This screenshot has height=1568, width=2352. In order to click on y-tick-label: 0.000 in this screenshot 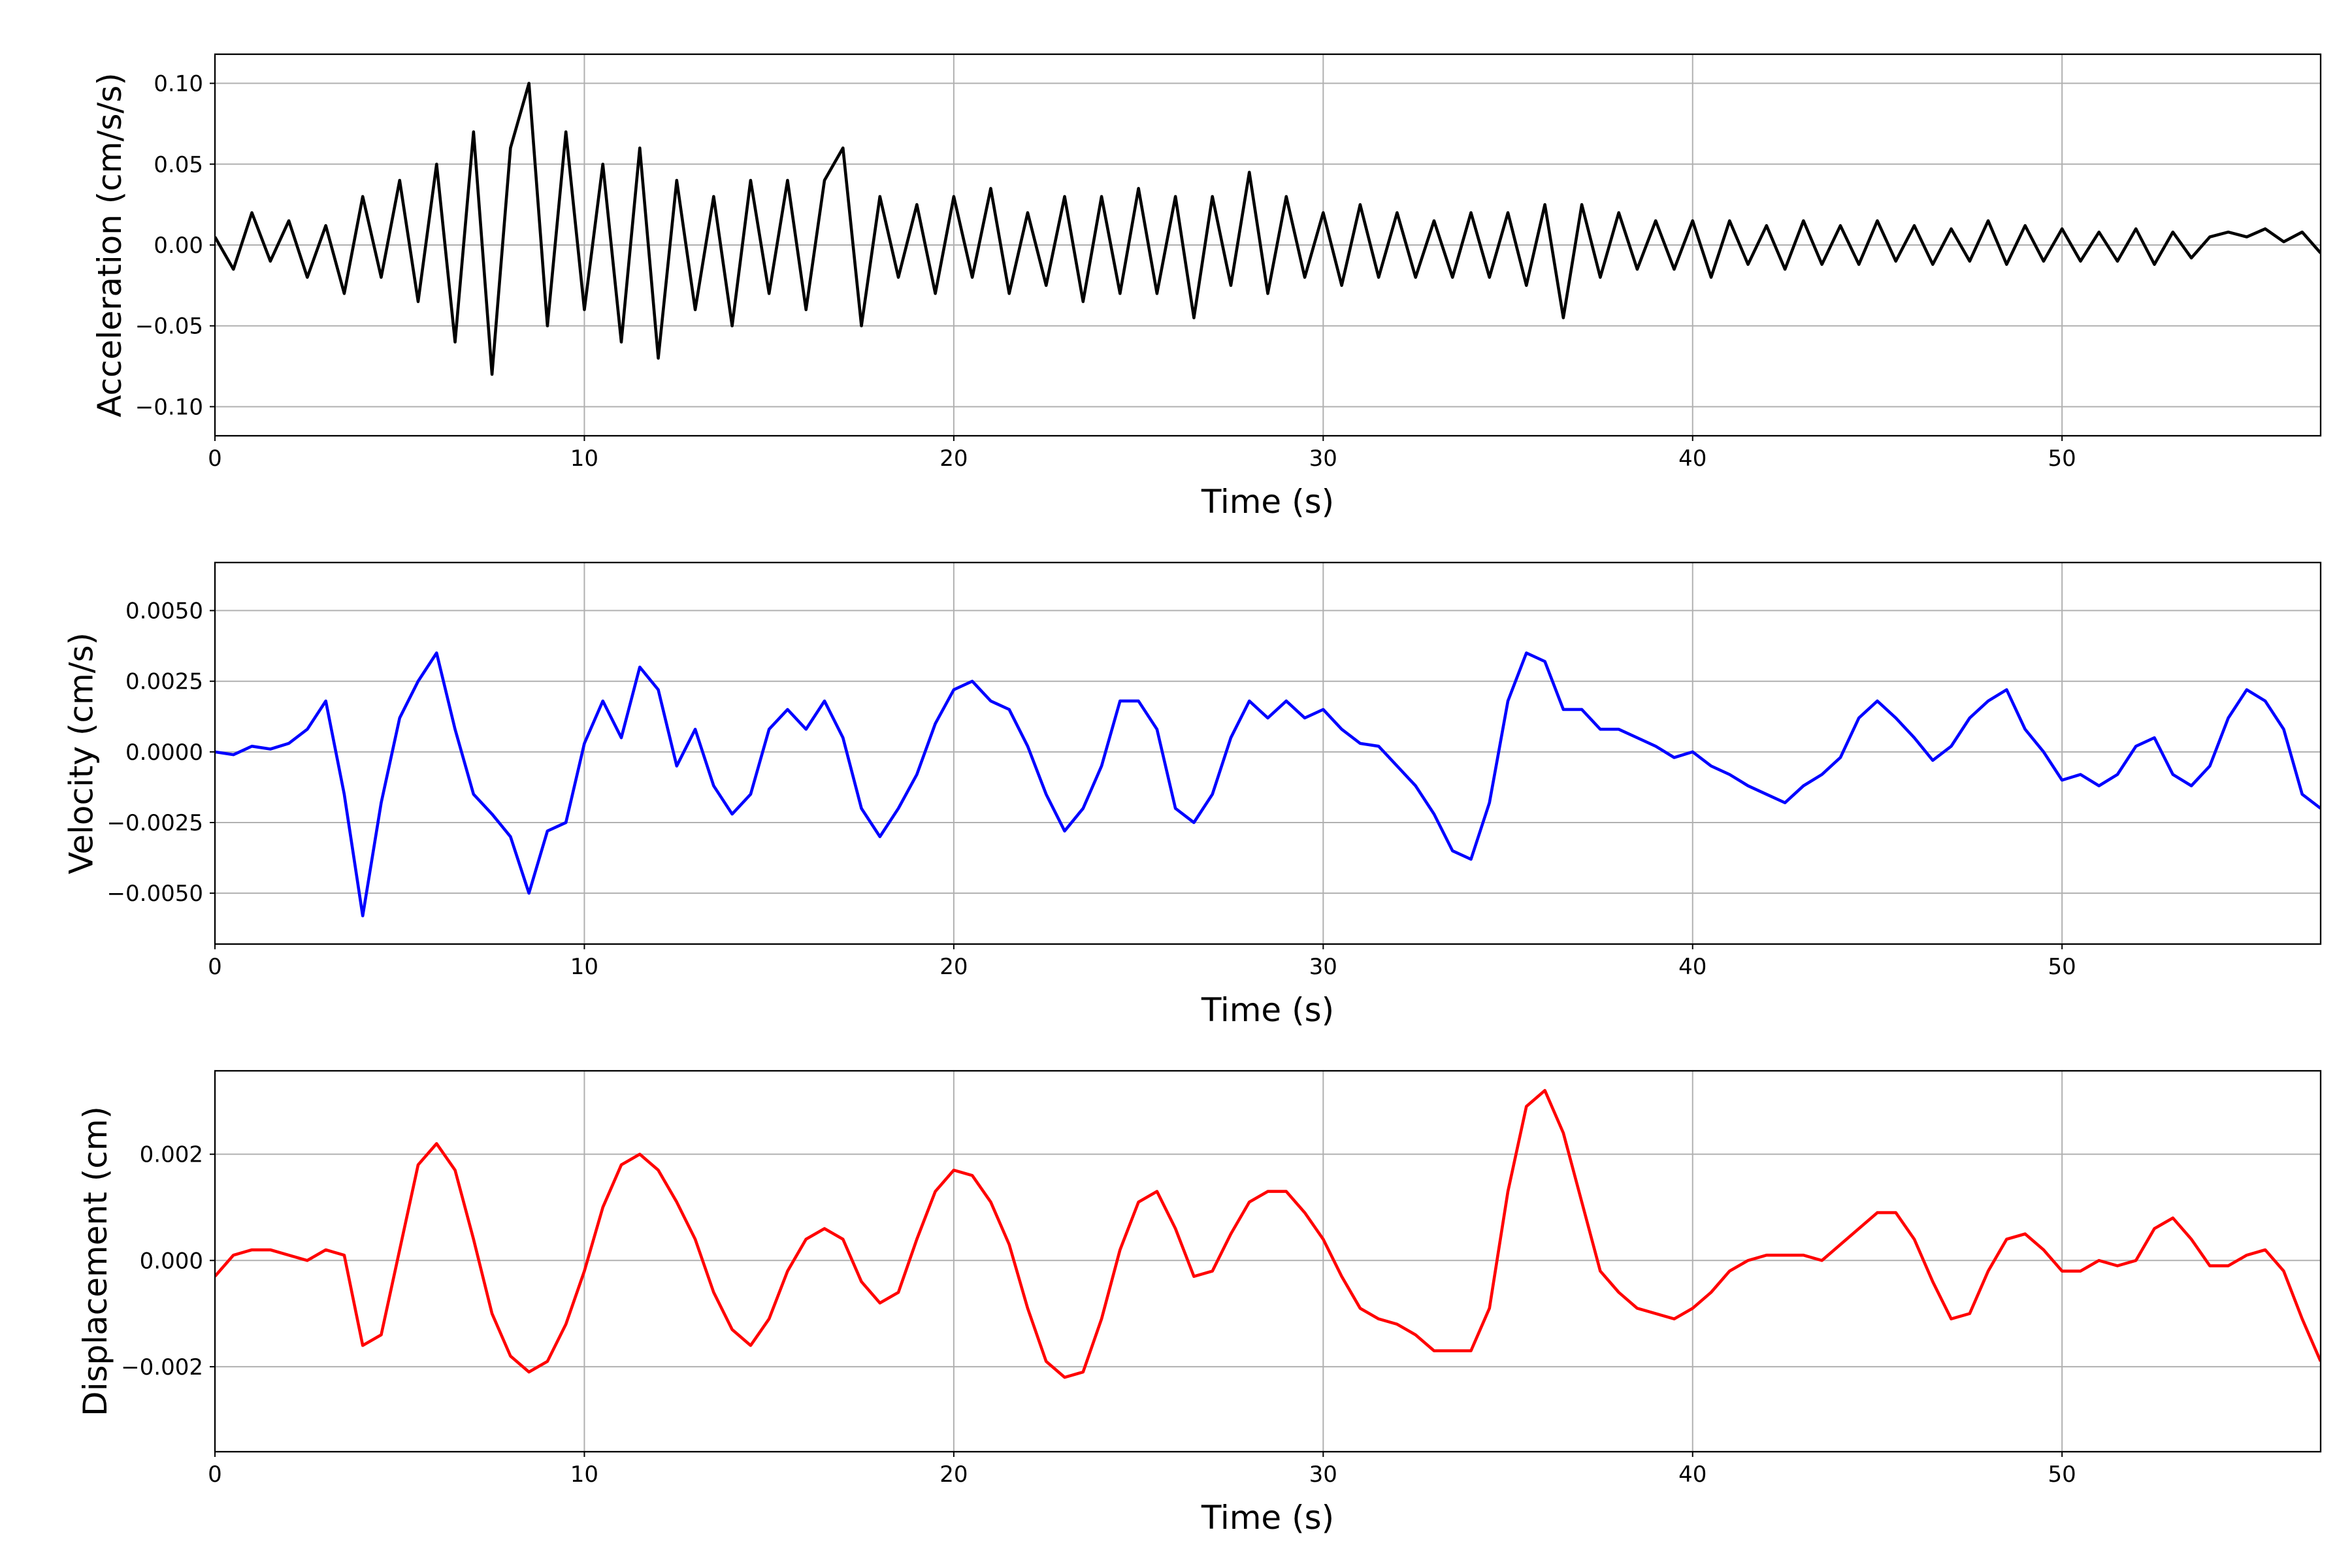, I will do `click(171, 1261)`.